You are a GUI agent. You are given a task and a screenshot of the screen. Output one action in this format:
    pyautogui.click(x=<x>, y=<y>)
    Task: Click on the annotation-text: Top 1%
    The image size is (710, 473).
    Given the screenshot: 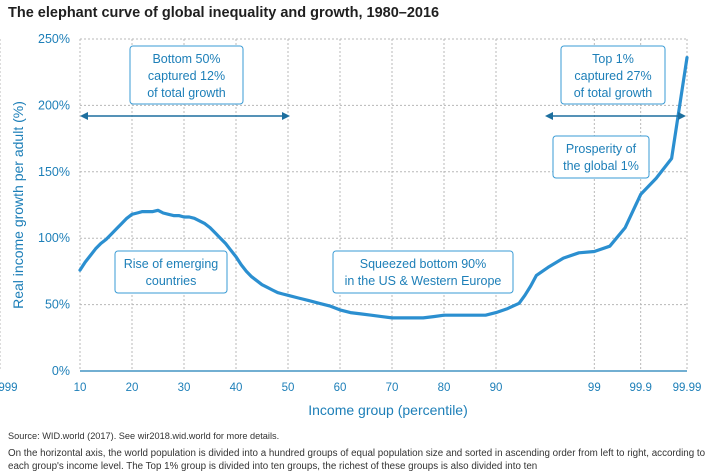 What is the action you would take?
    pyautogui.click(x=613, y=59)
    